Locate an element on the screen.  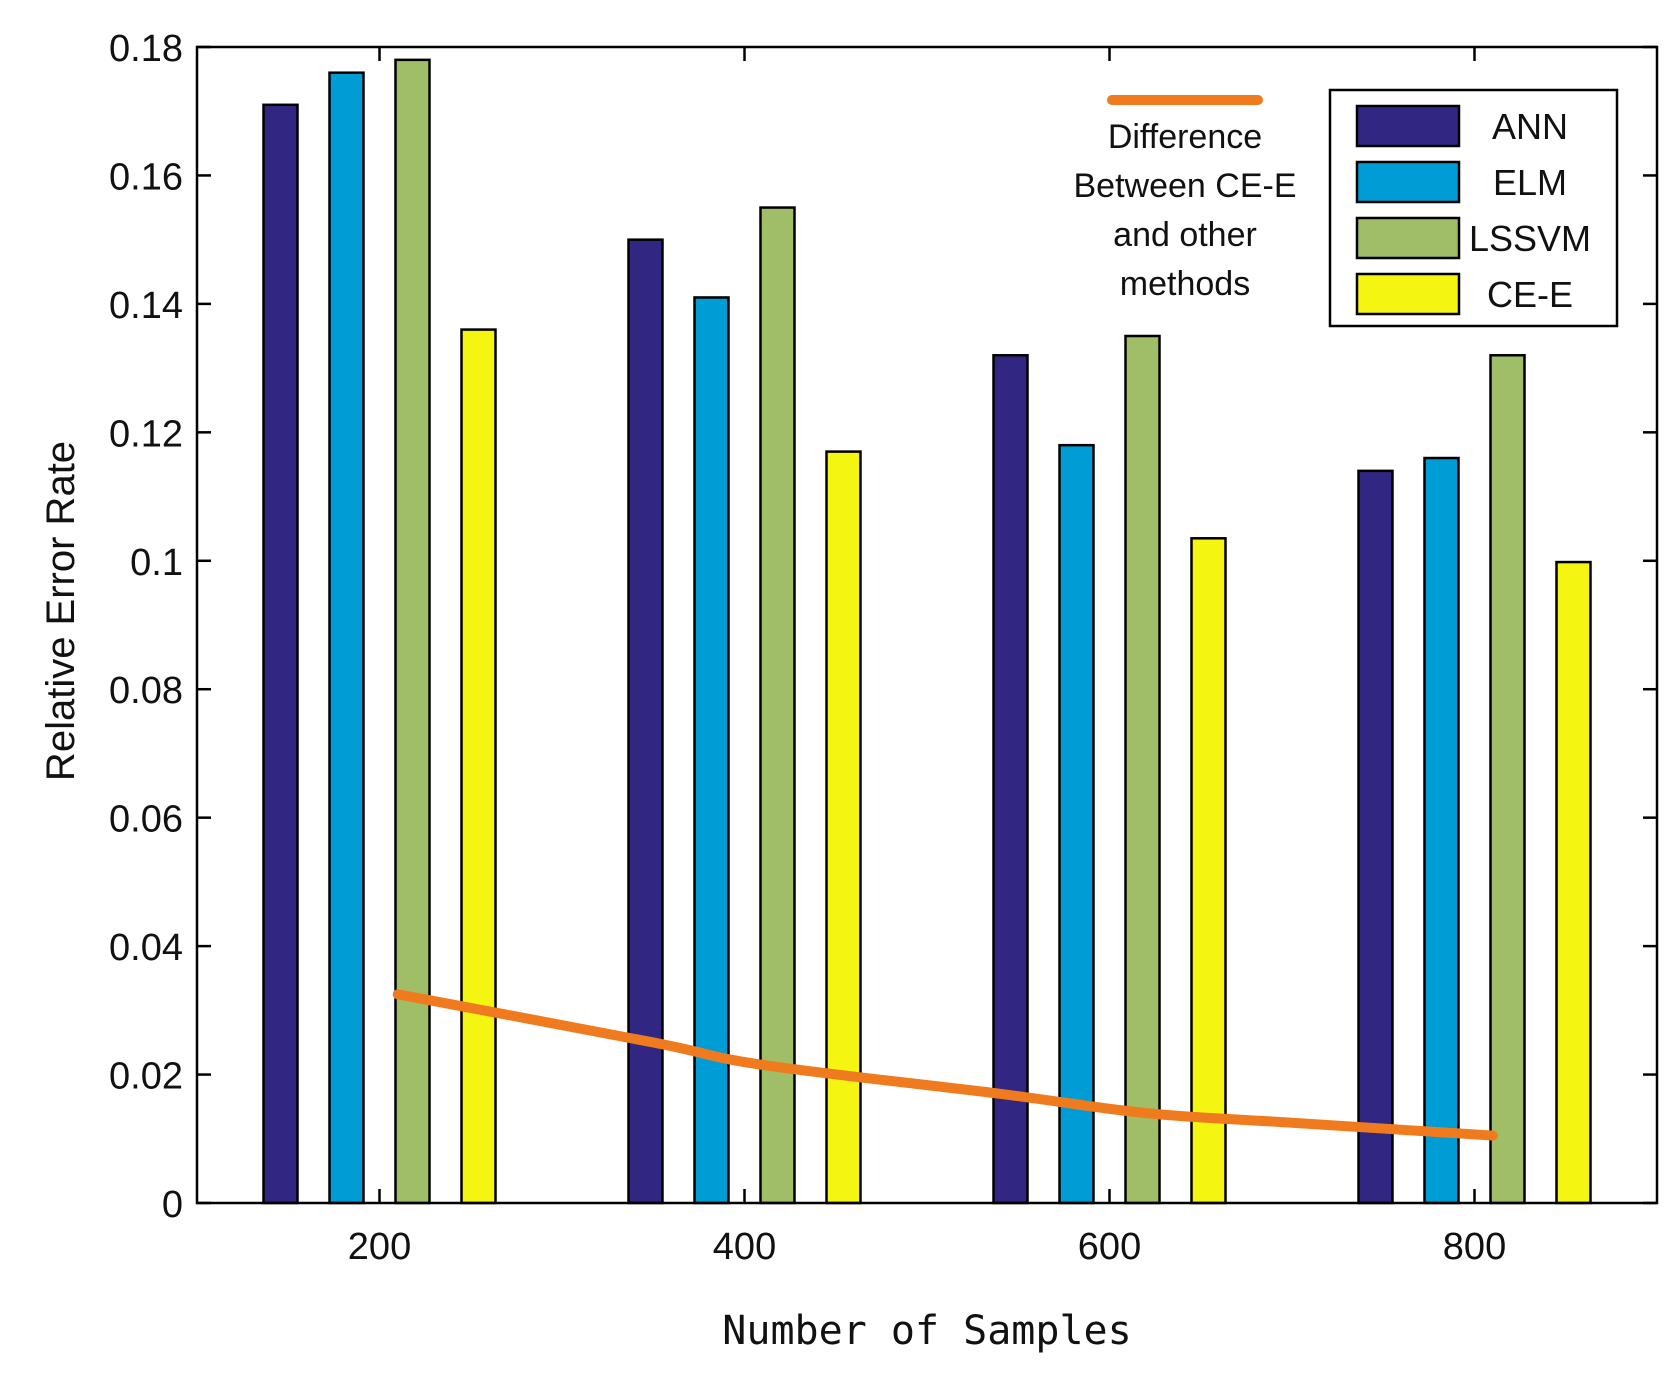
y-tick-label-2: 0.04 is located at coordinates (146, 948).